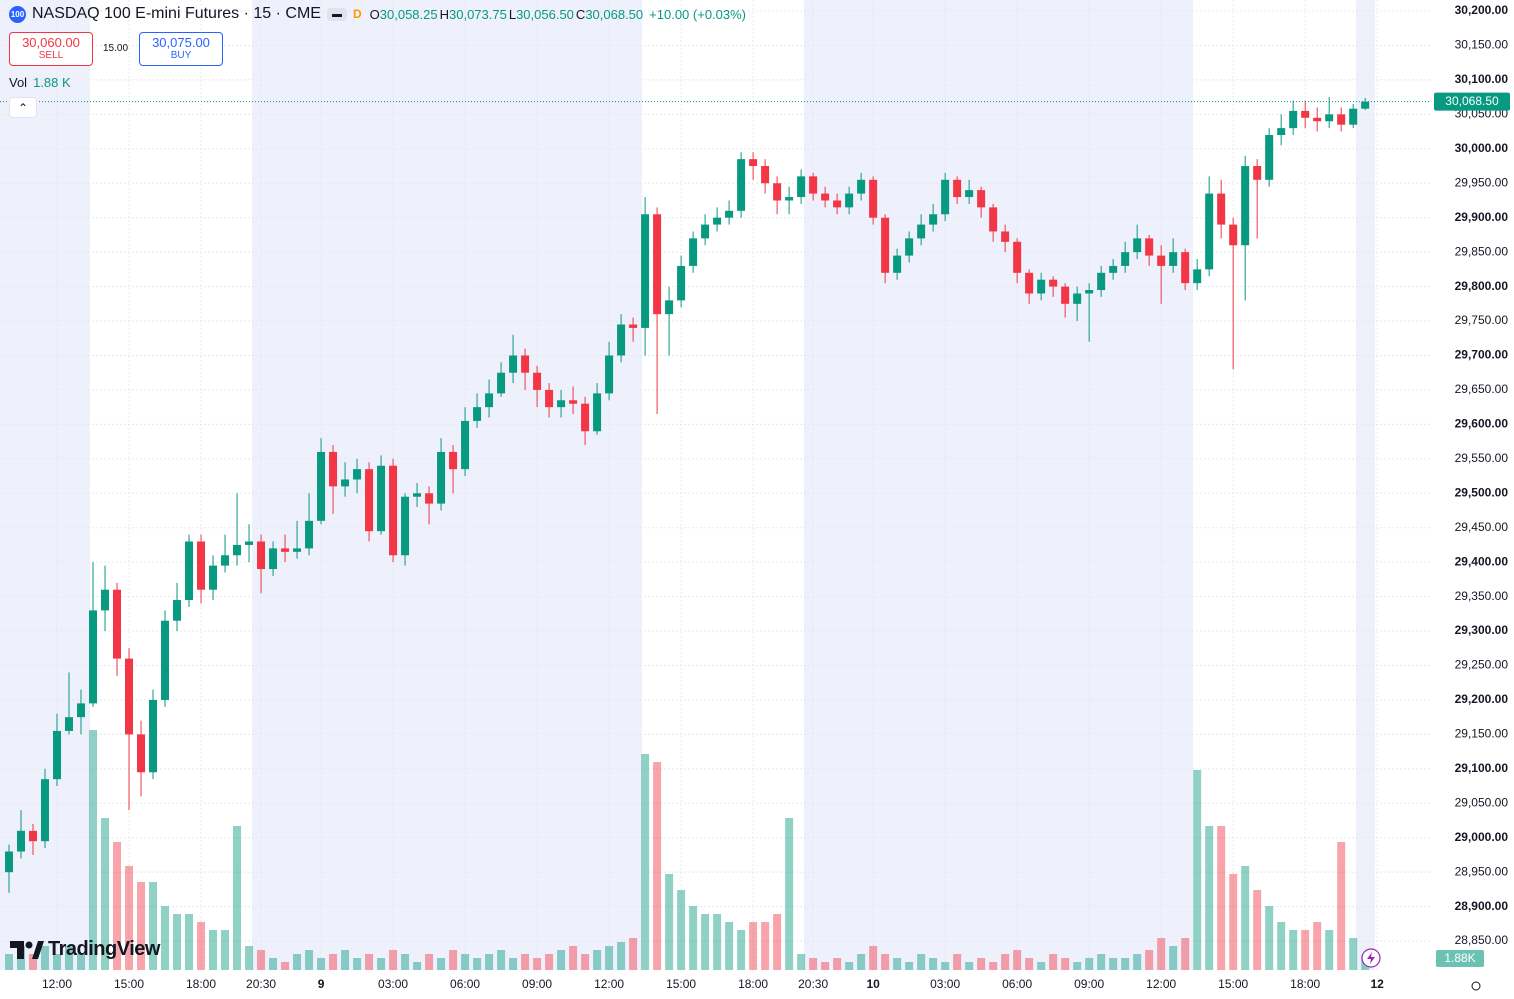  Describe the element at coordinates (357, 14) in the screenshot. I see `delayed-flag: D` at that location.